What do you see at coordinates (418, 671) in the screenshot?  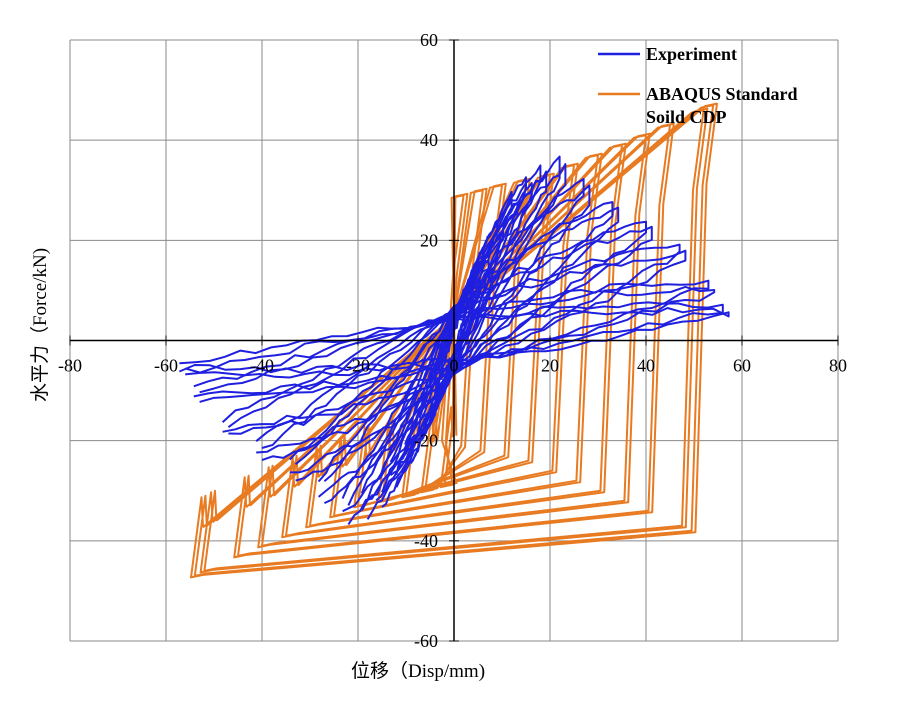 I see `x-axis-title: 位移（Disp/mm)` at bounding box center [418, 671].